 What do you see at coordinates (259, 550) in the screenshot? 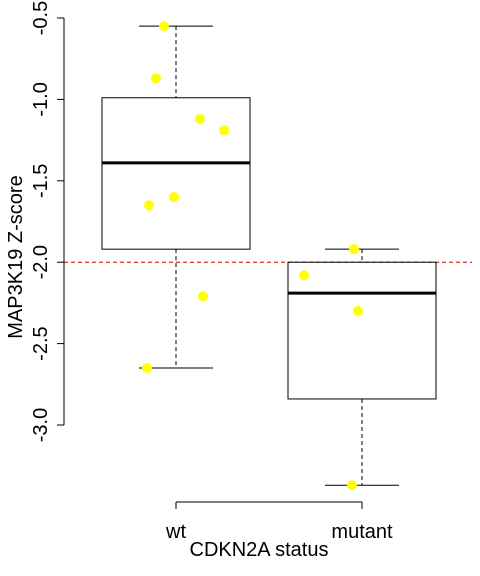
I see `x-axis-title: CDKN2A status` at bounding box center [259, 550].